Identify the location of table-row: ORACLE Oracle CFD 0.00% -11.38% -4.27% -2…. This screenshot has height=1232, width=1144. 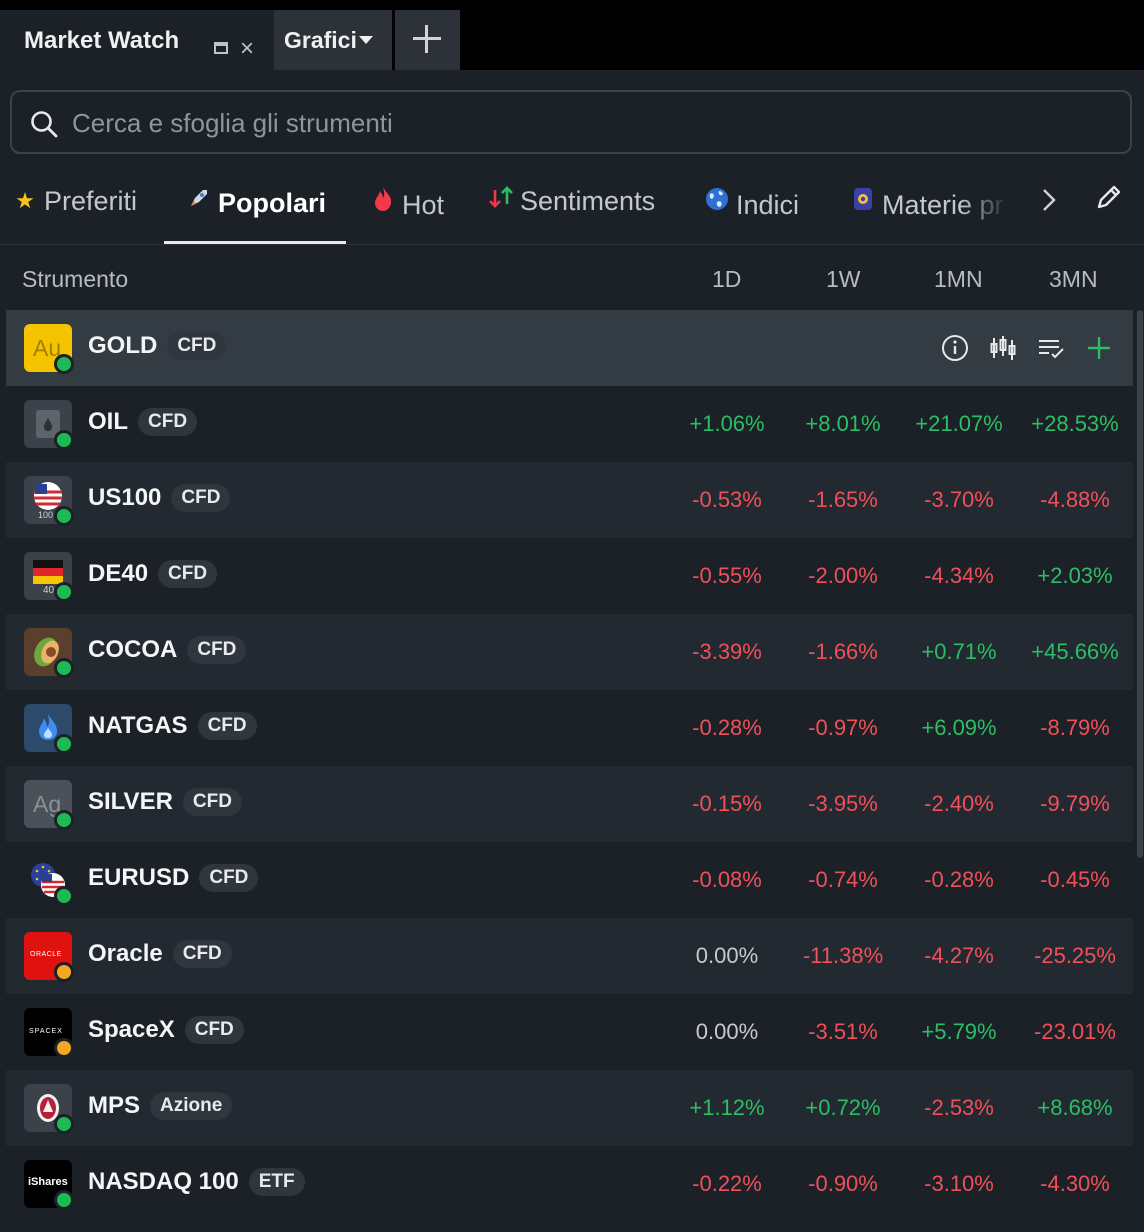
(569, 956).